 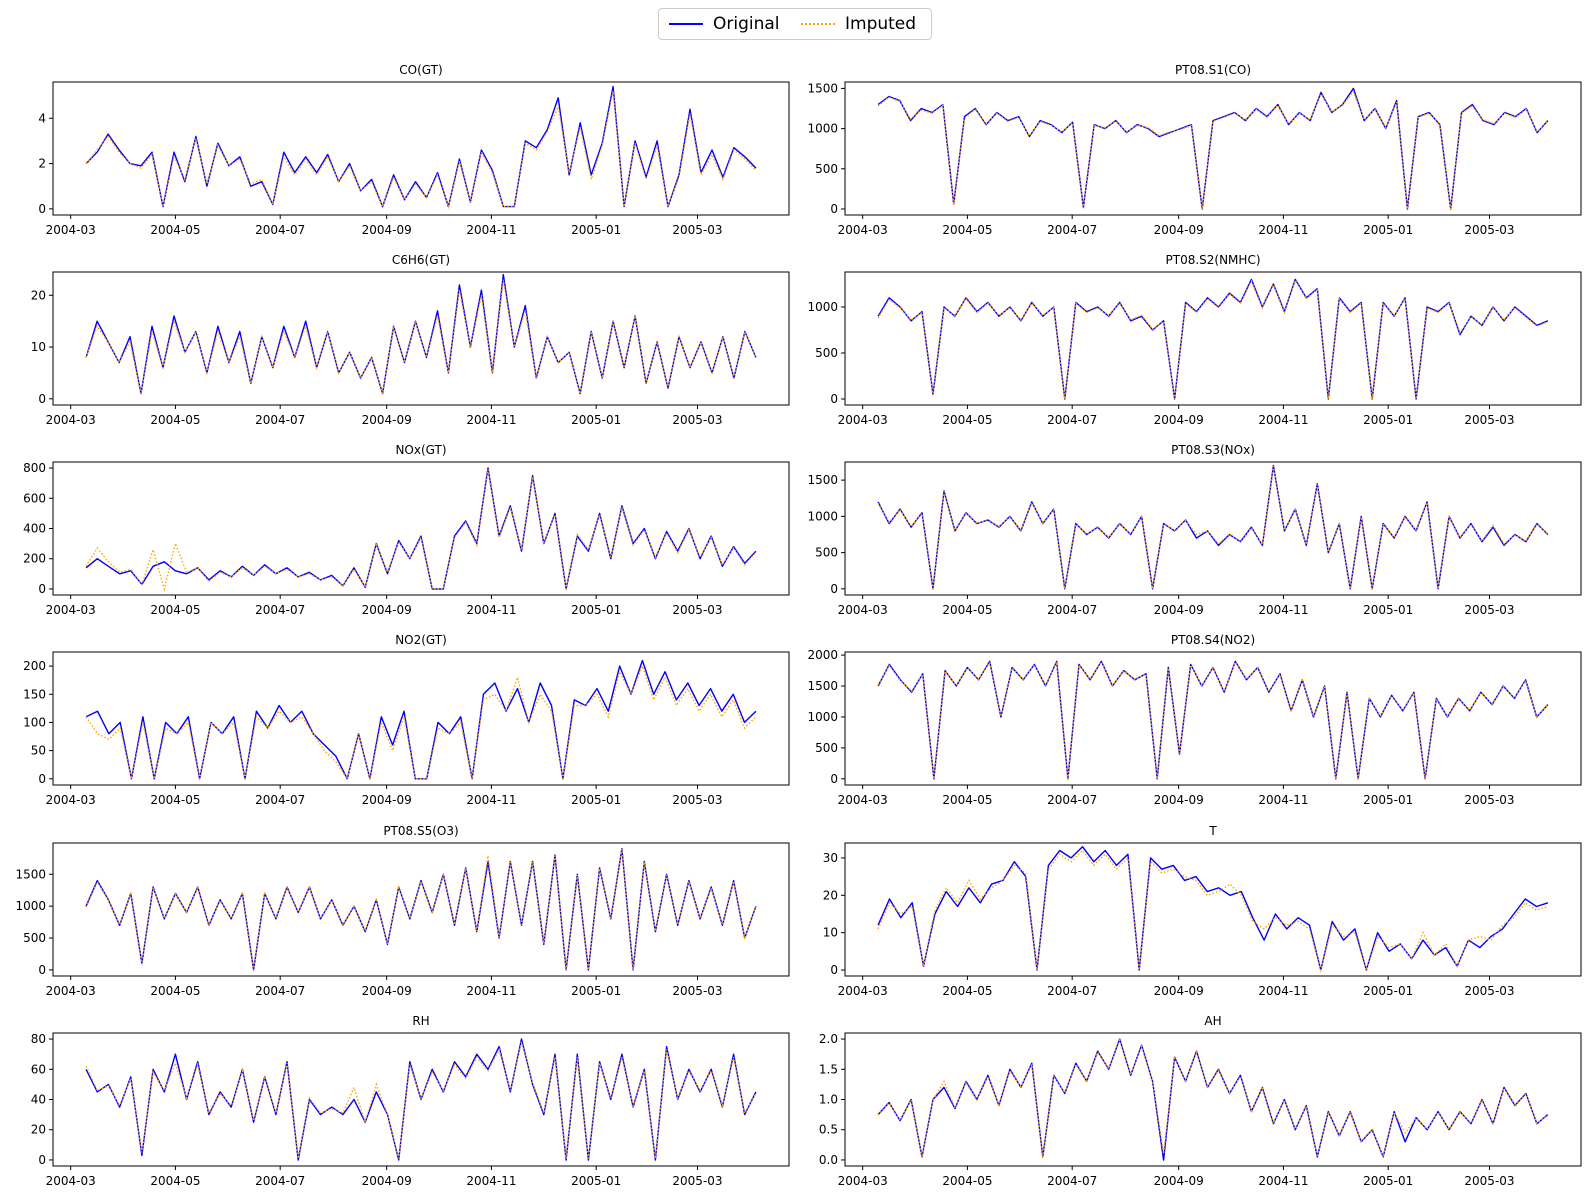 I want to click on y-tick-label: 200, so click(x=34, y=666).